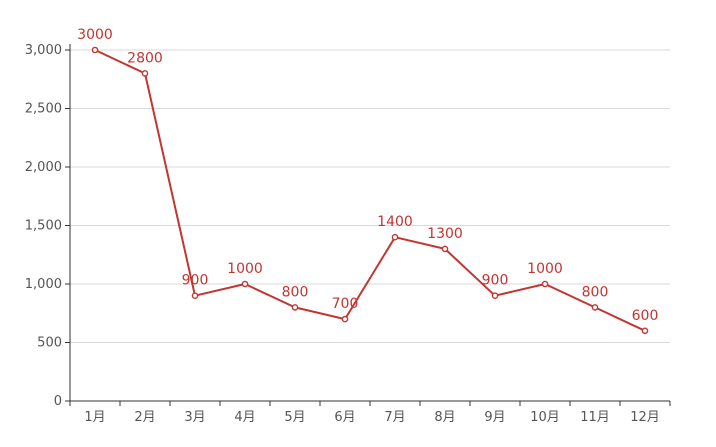  Describe the element at coordinates (345, 304) in the screenshot. I see `data-label: 700` at that location.